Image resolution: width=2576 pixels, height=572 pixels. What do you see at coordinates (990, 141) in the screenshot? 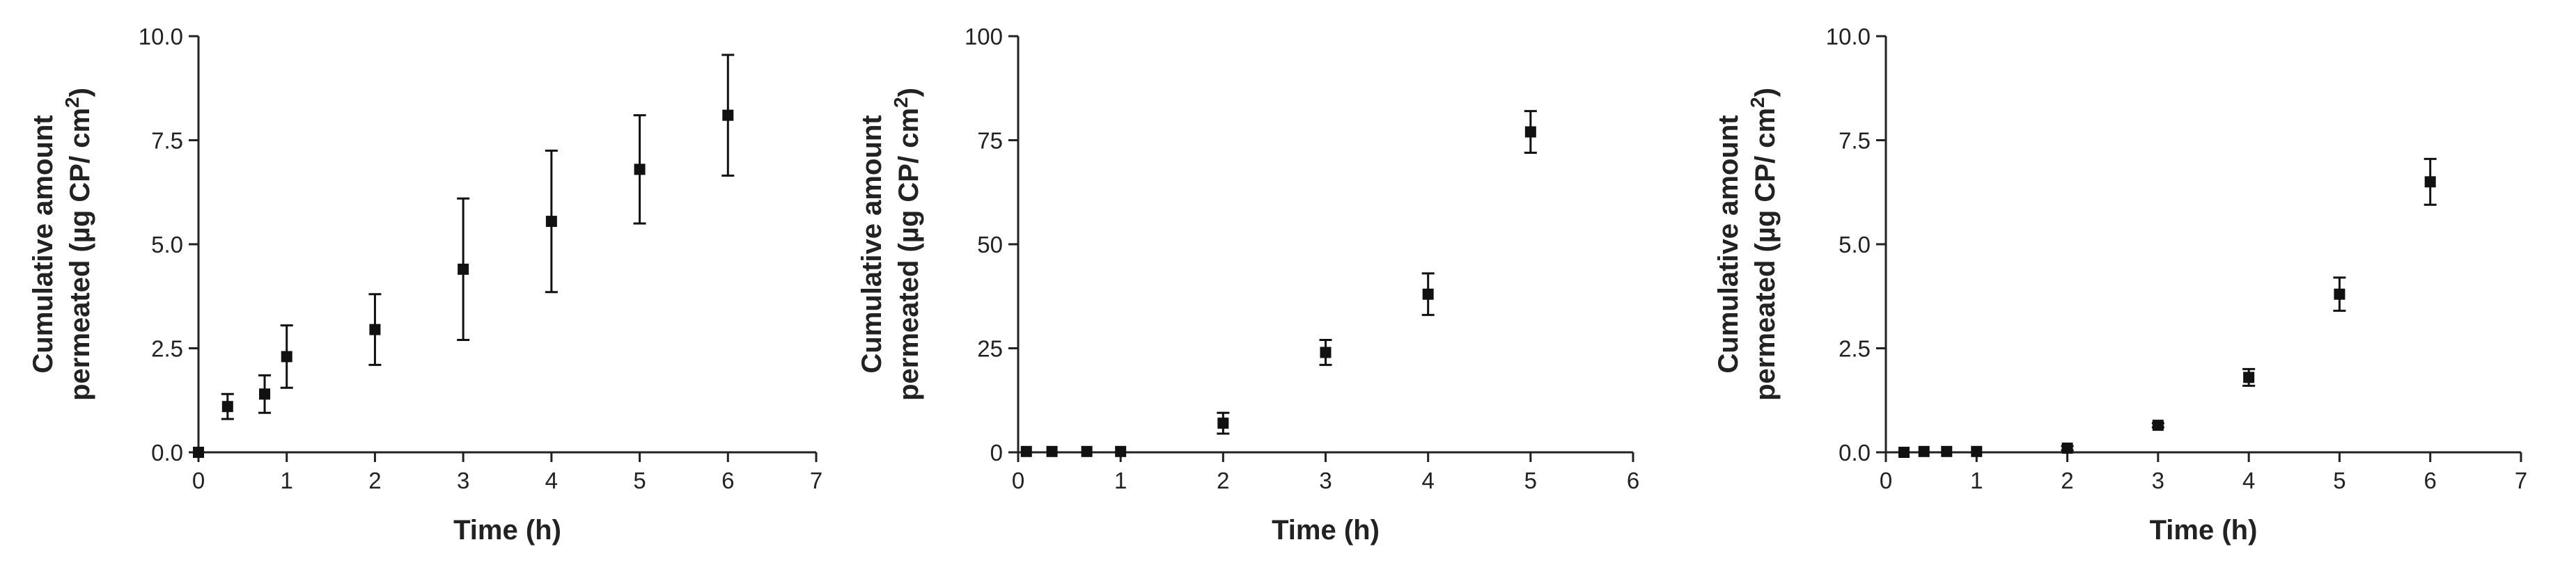
I see `y-tick-label: 75` at bounding box center [990, 141].